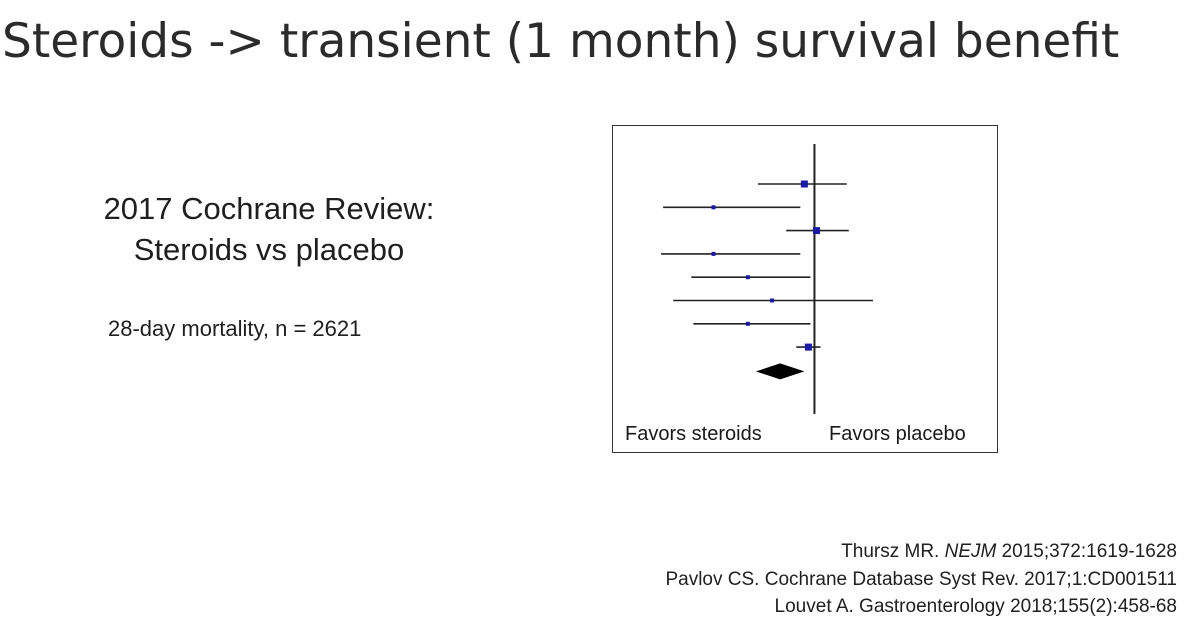  I want to click on forest-plot-svg, so click(767, 279).